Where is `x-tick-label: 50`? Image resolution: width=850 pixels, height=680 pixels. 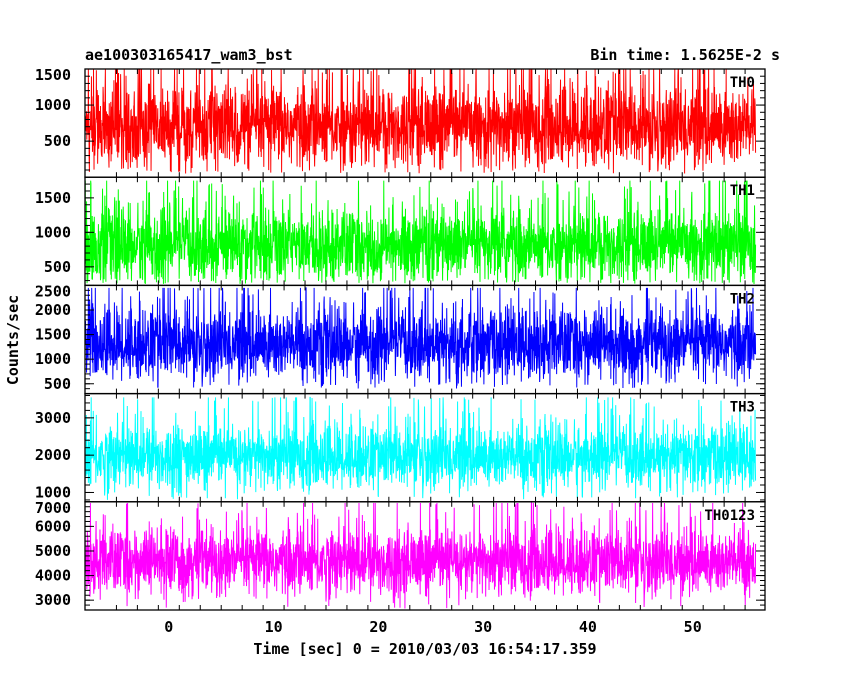 x-tick-label: 50 is located at coordinates (693, 627).